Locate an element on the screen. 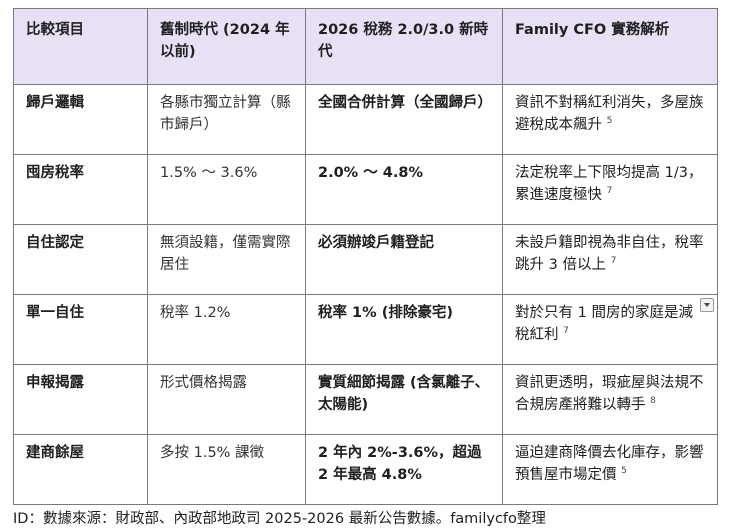 This screenshot has width=740, height=529. row-analysis: 未設戶籍即視為非自住，稅率跳升 3 倍以上 7 is located at coordinates (610, 259).